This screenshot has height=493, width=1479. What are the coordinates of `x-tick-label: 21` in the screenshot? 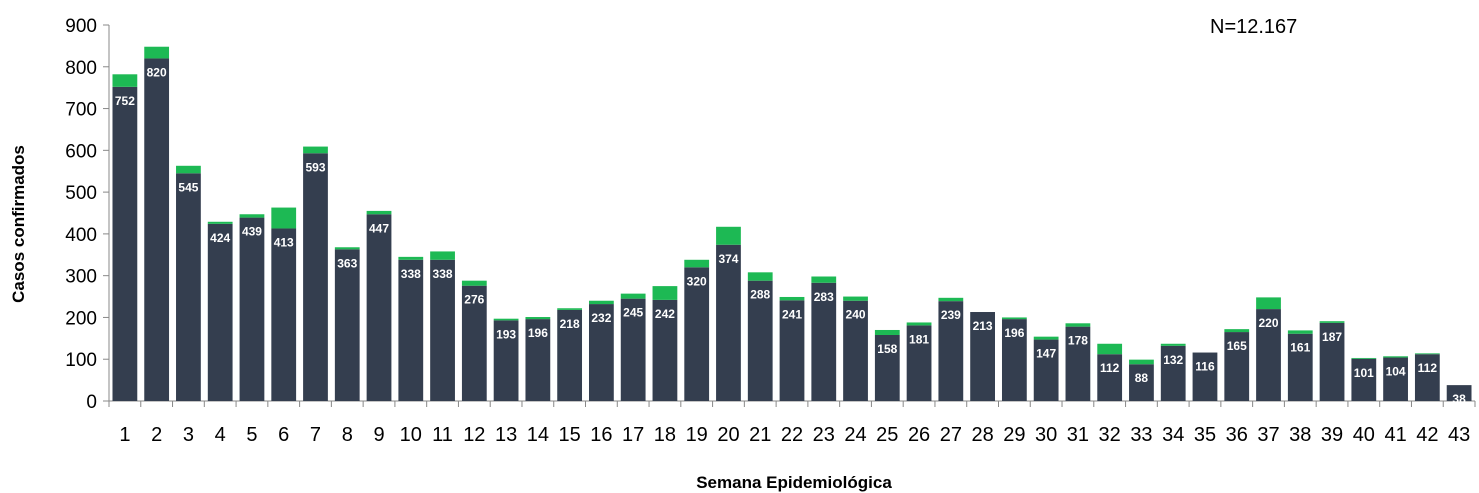 It's located at (760, 435).